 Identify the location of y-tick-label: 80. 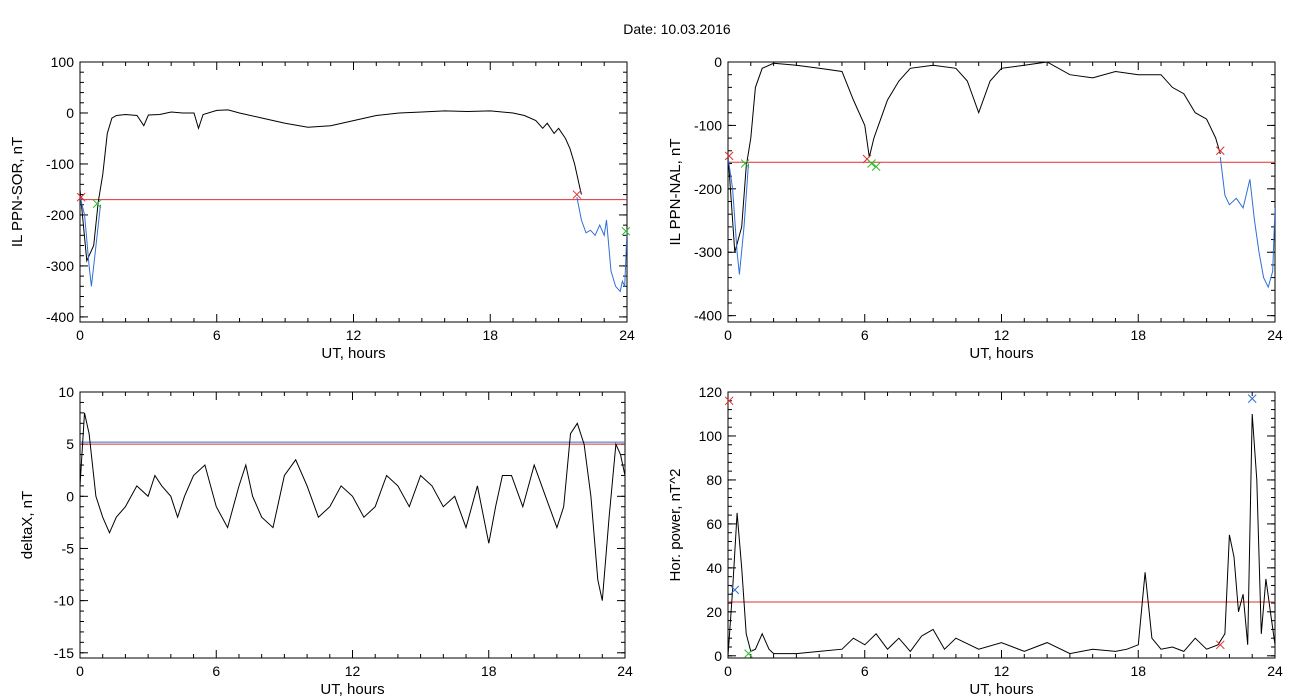
(714, 480).